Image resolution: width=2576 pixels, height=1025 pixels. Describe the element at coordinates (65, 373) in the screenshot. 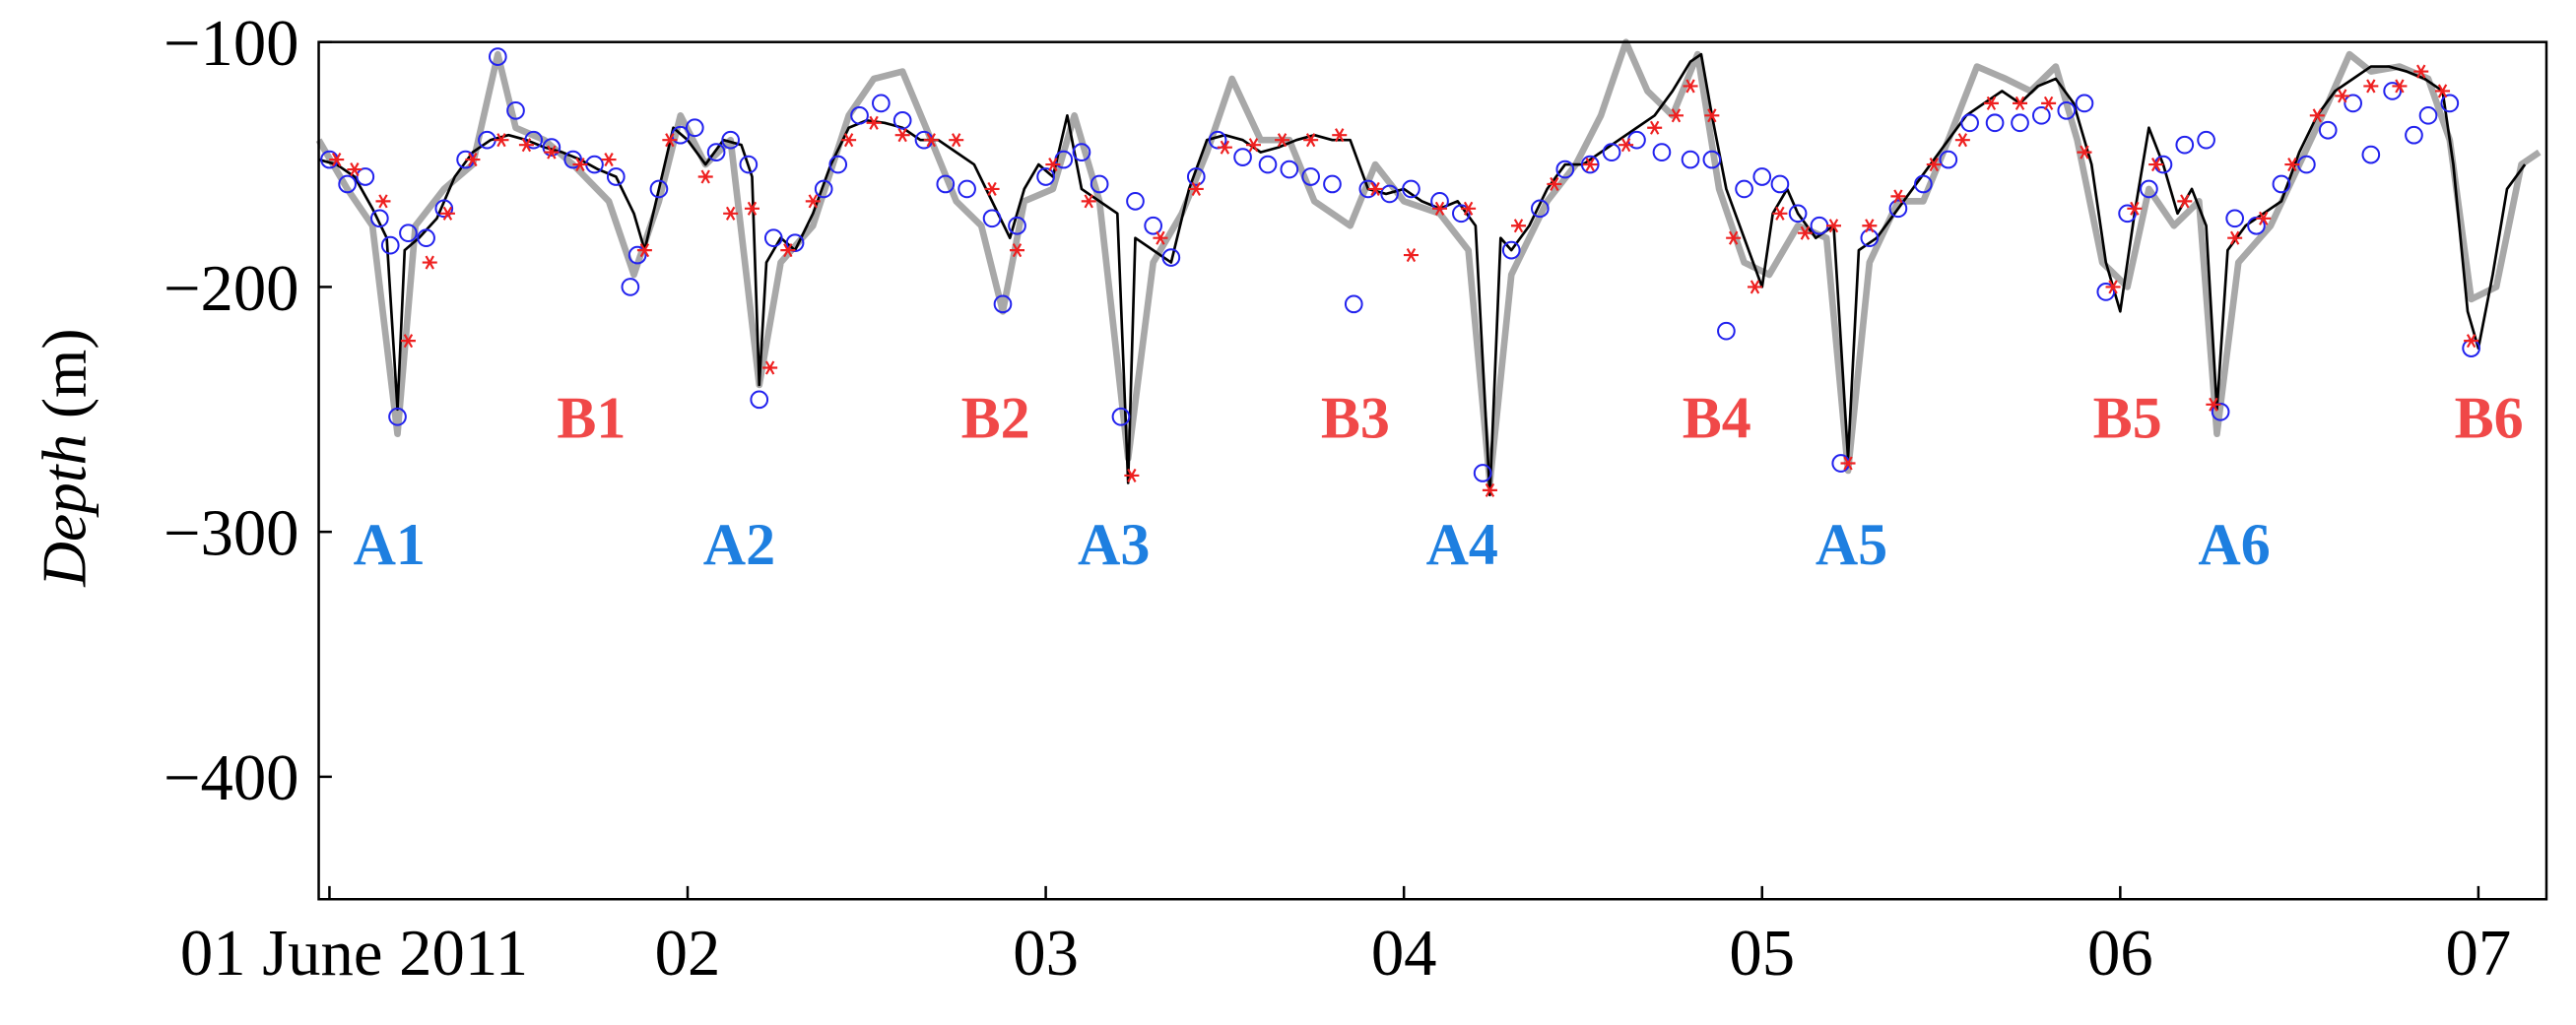

I see `y-axis-label-unit: (m)` at that location.